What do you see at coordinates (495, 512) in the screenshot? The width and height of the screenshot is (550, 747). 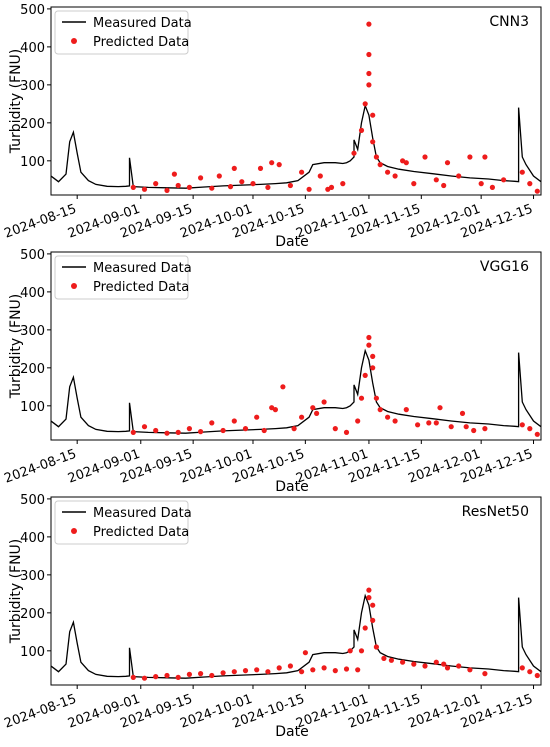 I see `chart-title: ResNet50` at bounding box center [495, 512].